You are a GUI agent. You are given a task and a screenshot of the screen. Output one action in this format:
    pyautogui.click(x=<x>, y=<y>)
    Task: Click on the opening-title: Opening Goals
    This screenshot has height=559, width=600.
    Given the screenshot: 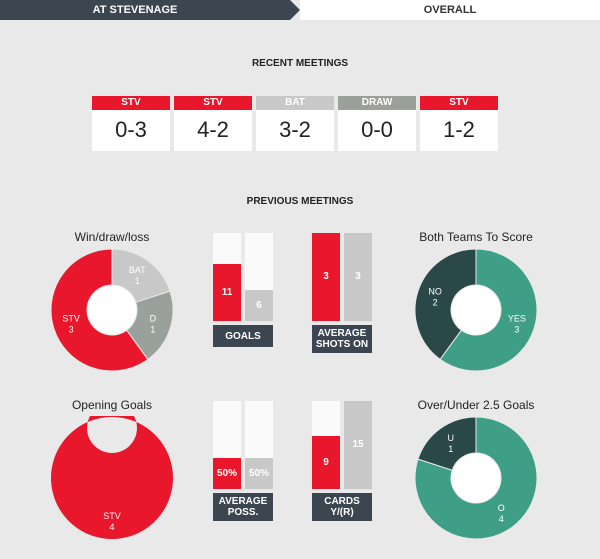 What is the action you would take?
    pyautogui.click(x=112, y=405)
    